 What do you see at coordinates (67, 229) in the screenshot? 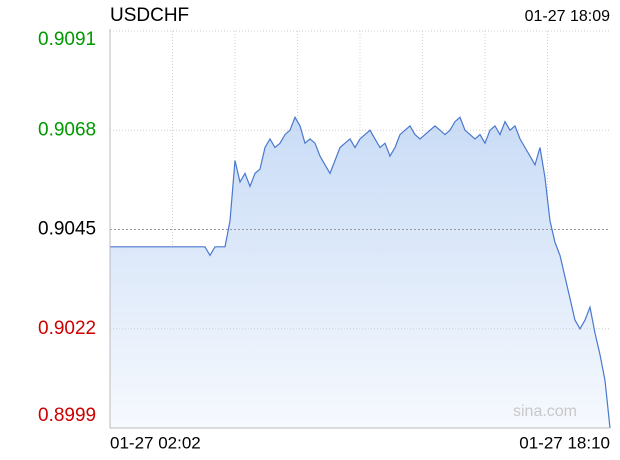
I see `y-tick-label: 0.9045` at bounding box center [67, 229].